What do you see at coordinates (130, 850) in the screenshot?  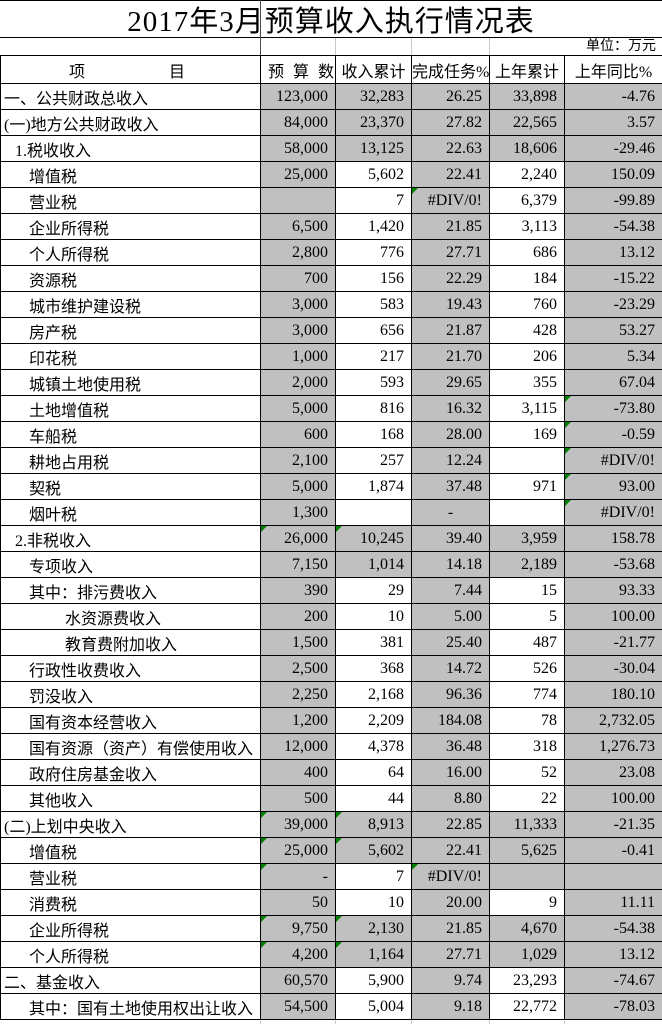 I see `row-label: 增值税` at bounding box center [130, 850].